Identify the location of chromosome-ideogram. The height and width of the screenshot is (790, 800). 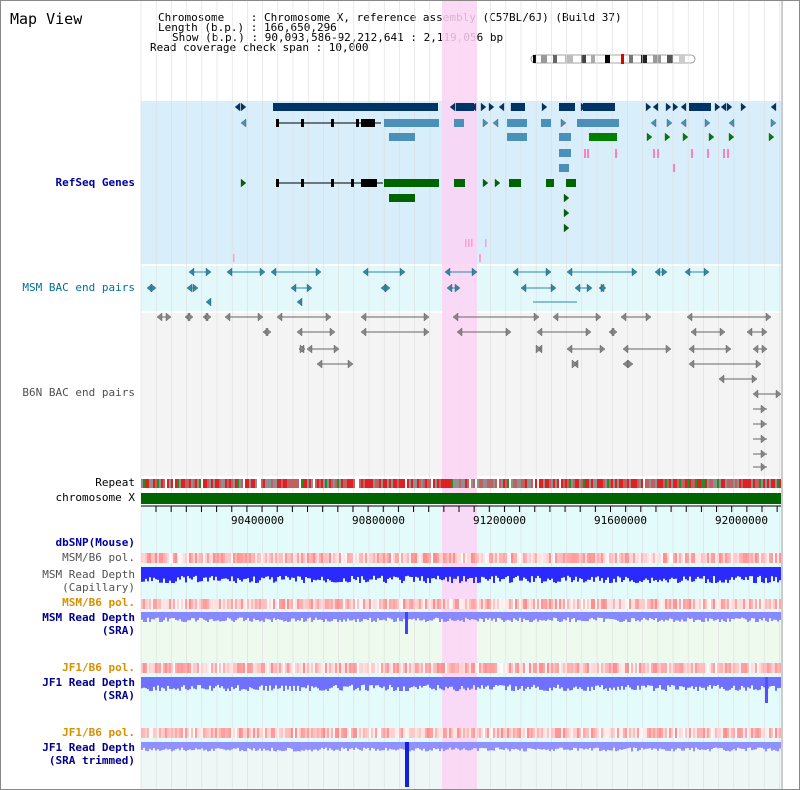
(614, 59).